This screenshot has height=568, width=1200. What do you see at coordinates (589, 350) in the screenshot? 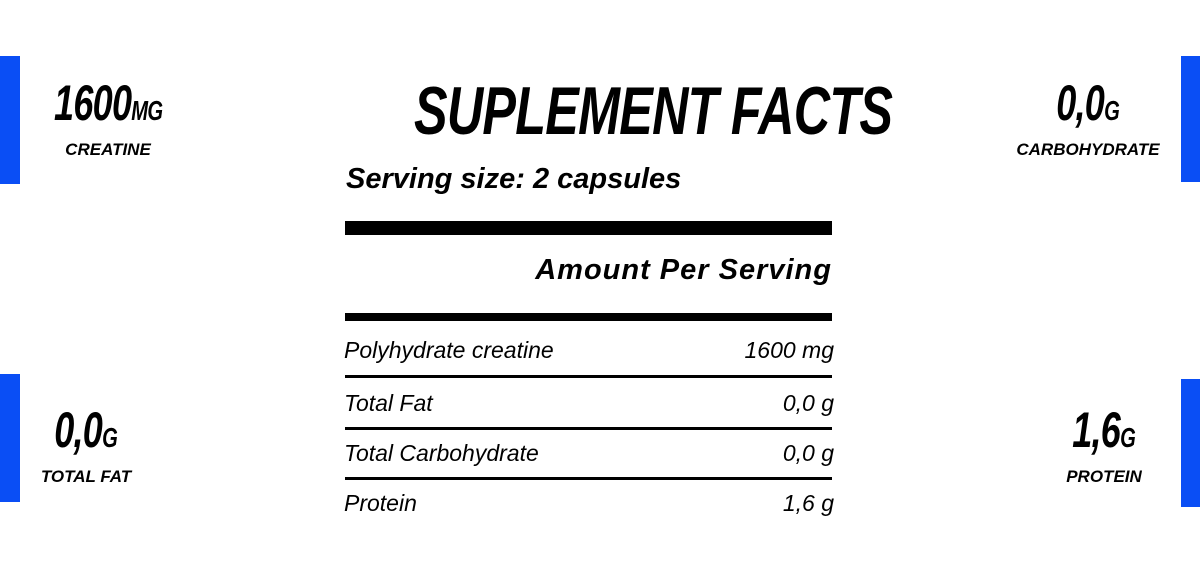
I see `table-row: Polyhydrate creatine 1600 mg` at bounding box center [589, 350].